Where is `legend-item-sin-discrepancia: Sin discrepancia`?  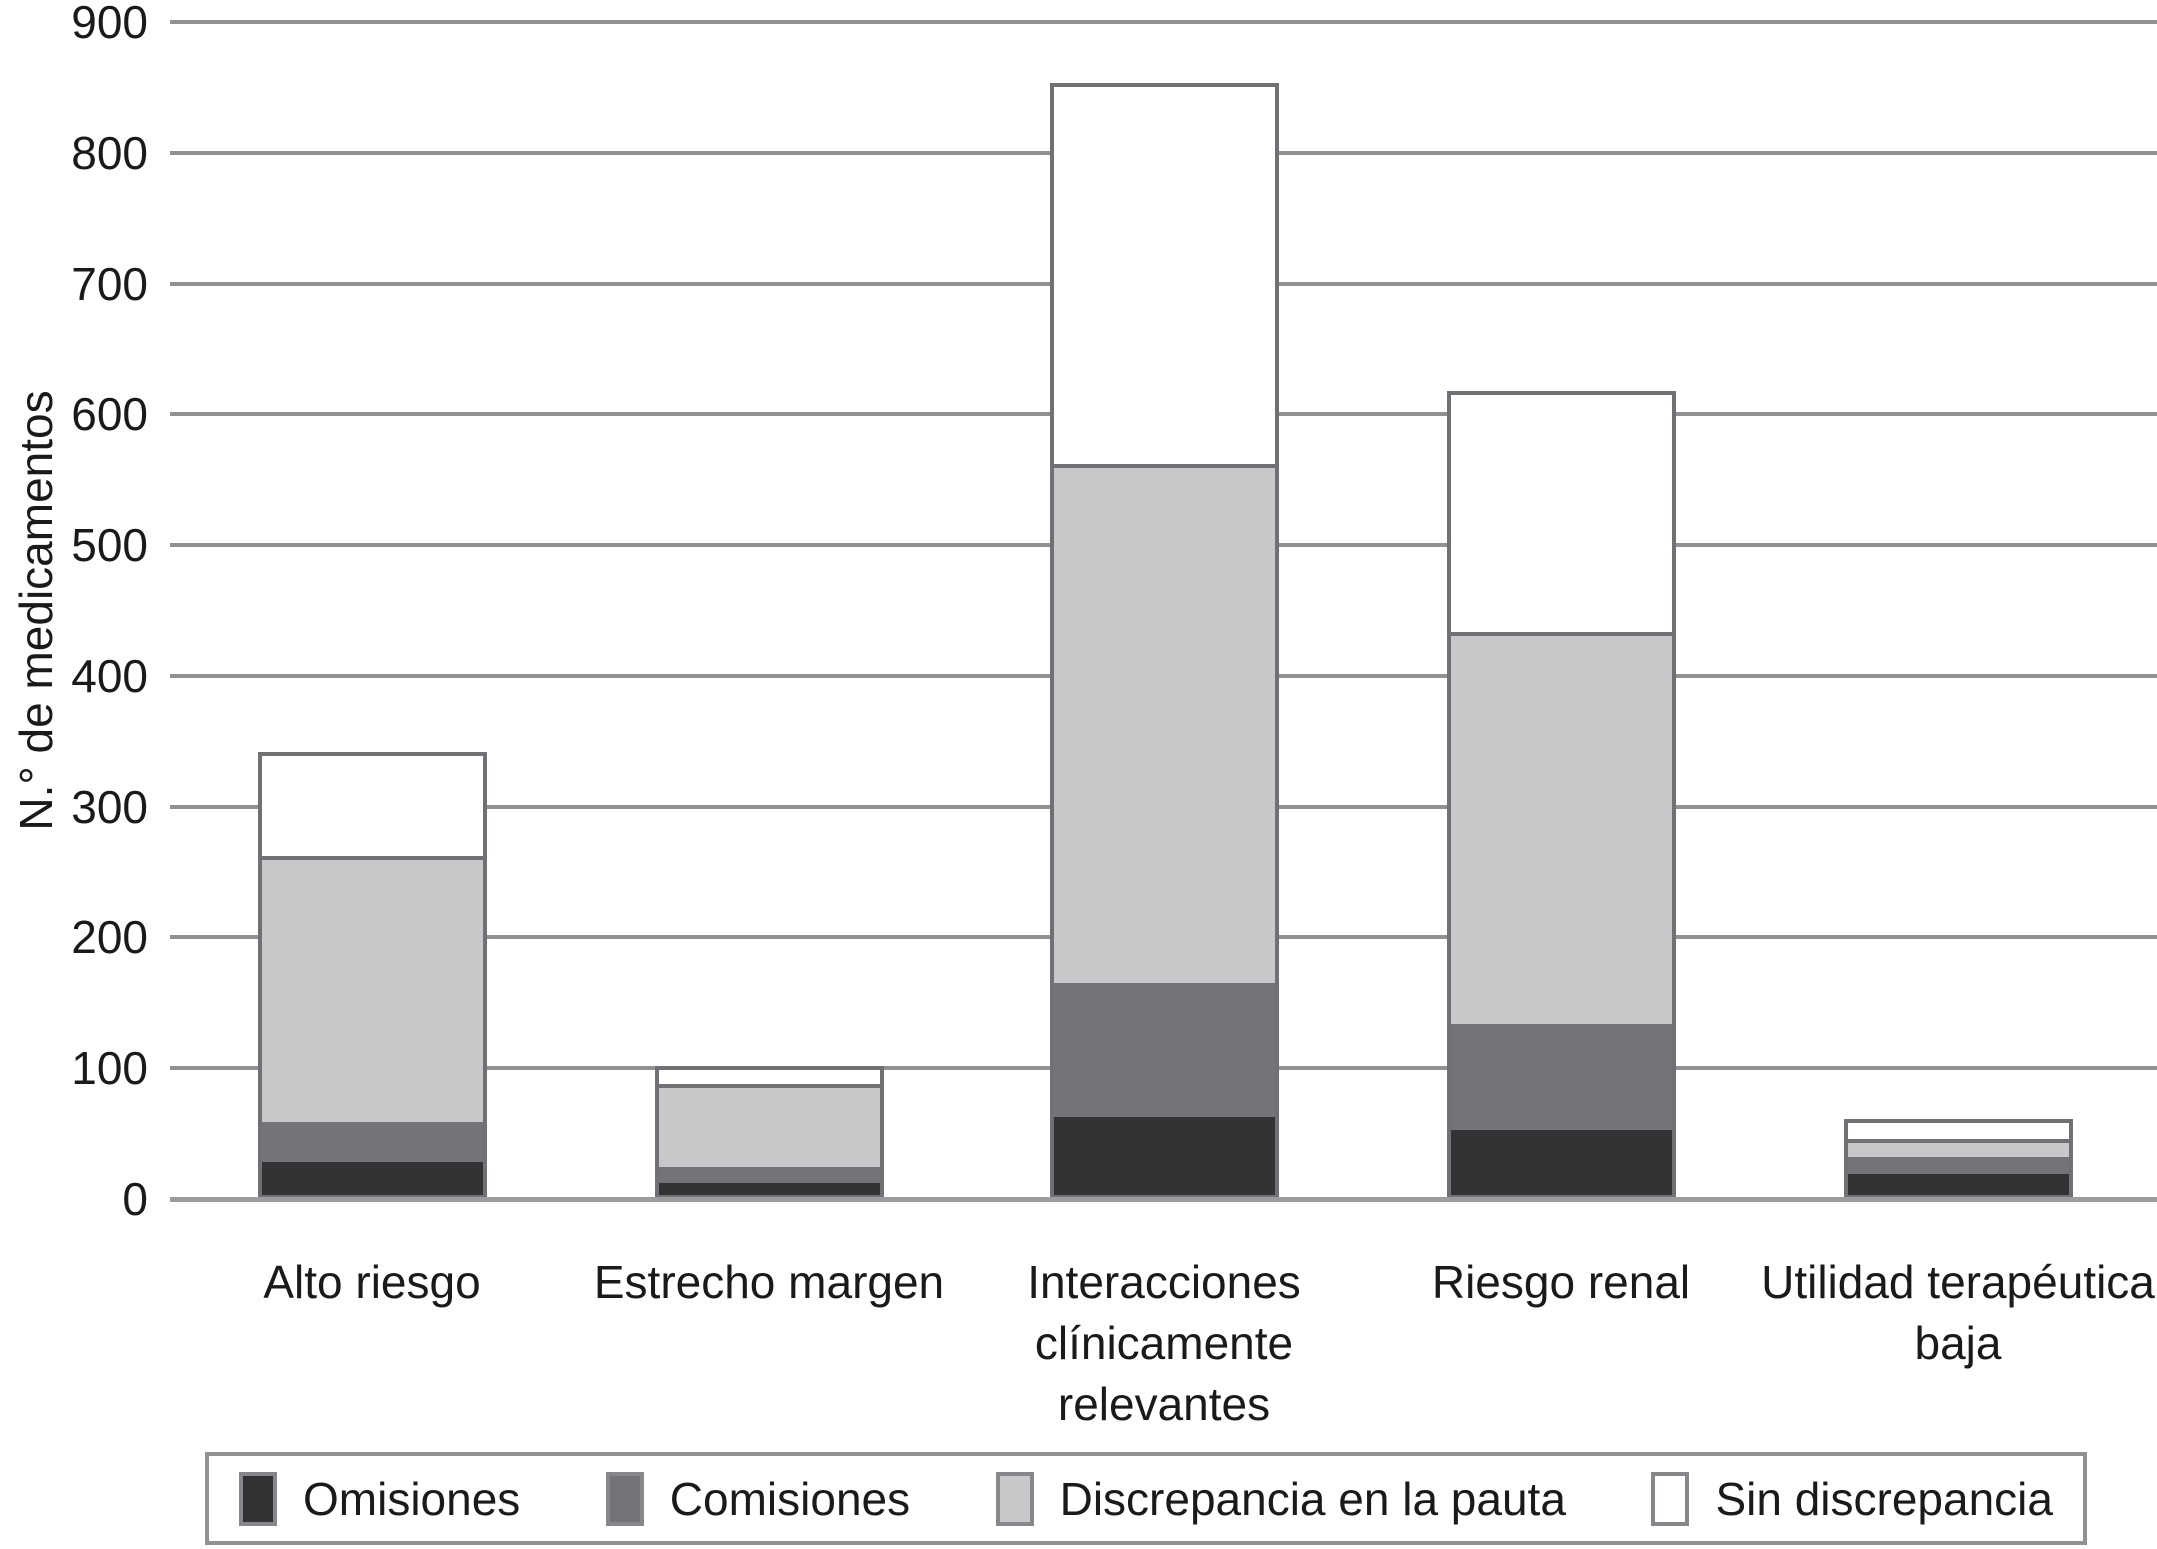 legend-item-sin-discrepancia: Sin discrepancia is located at coordinates (1852, 1499).